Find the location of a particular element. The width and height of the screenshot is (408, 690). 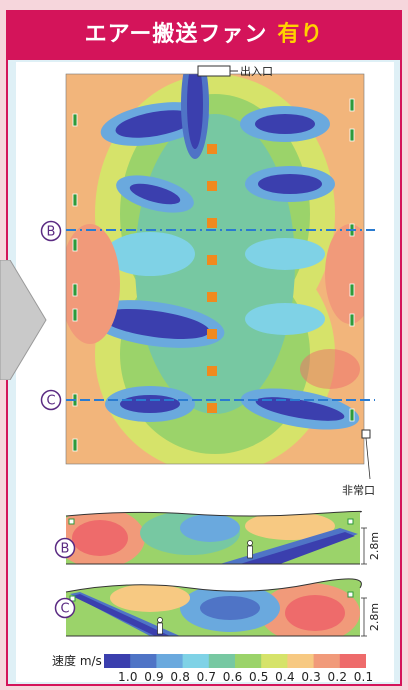

page-title: エアー搬送ファン is located at coordinates (176, 34).